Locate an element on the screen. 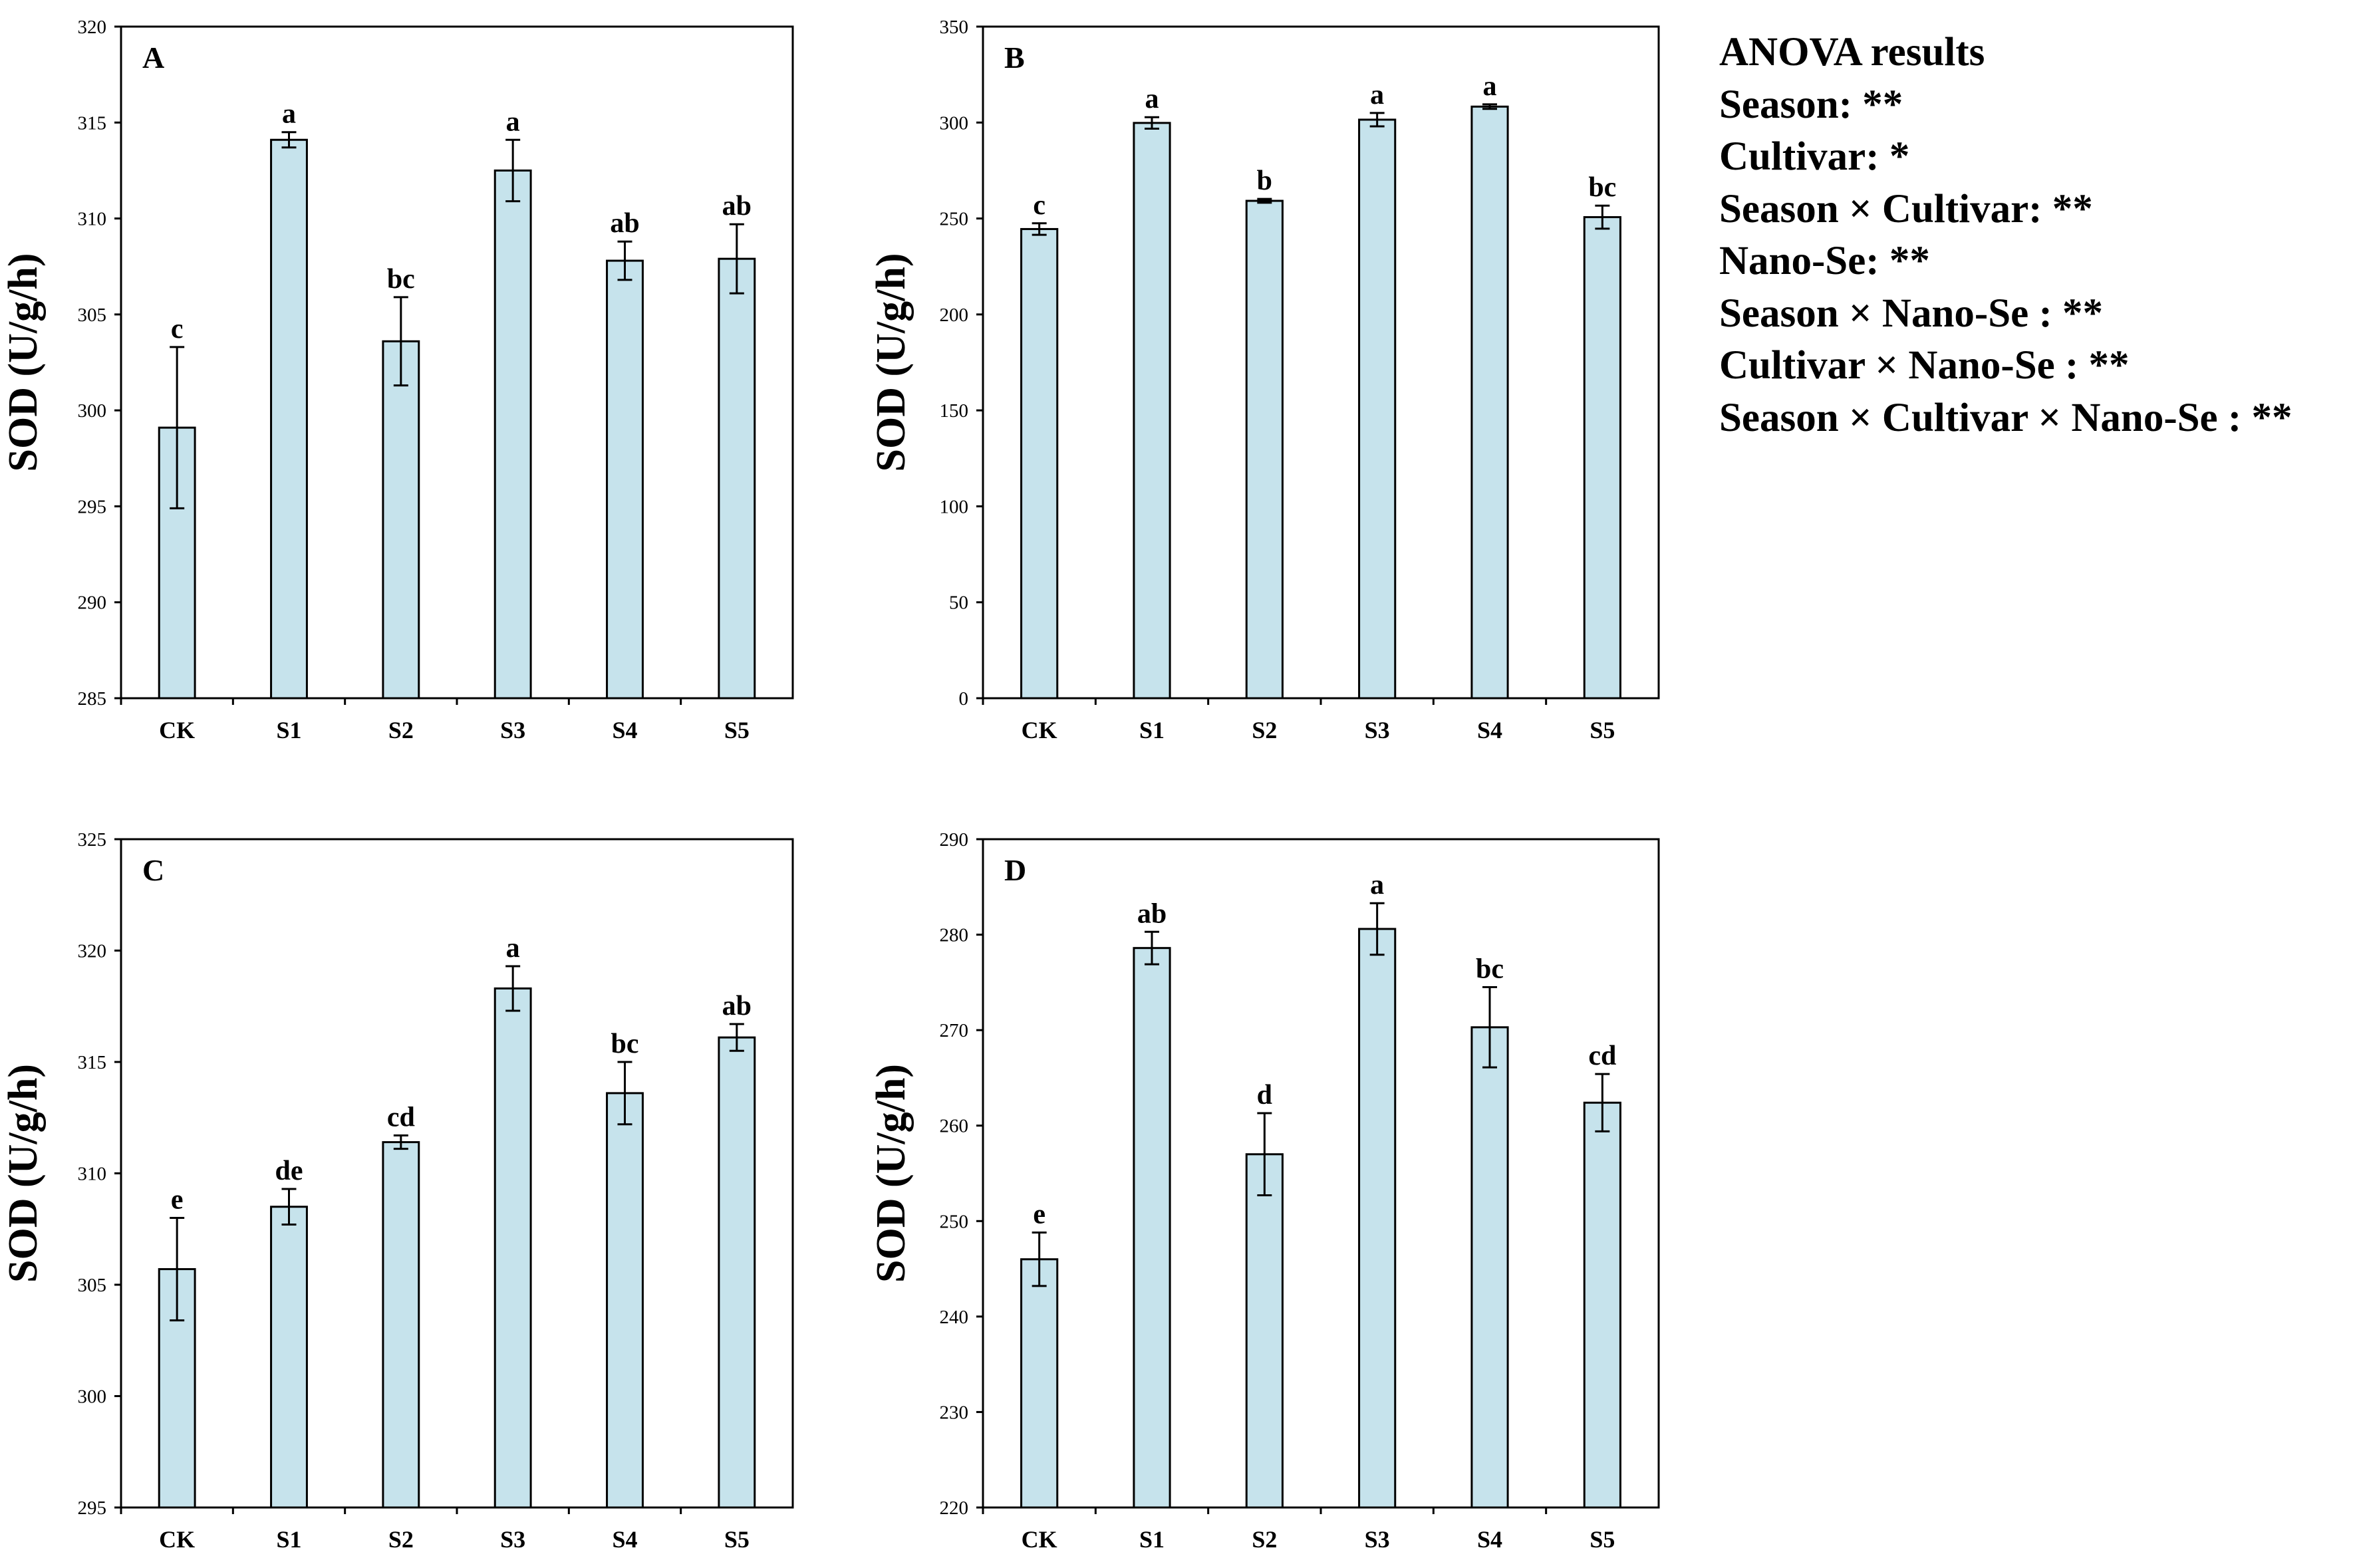  y-tick-label: 260 is located at coordinates (954, 1126).